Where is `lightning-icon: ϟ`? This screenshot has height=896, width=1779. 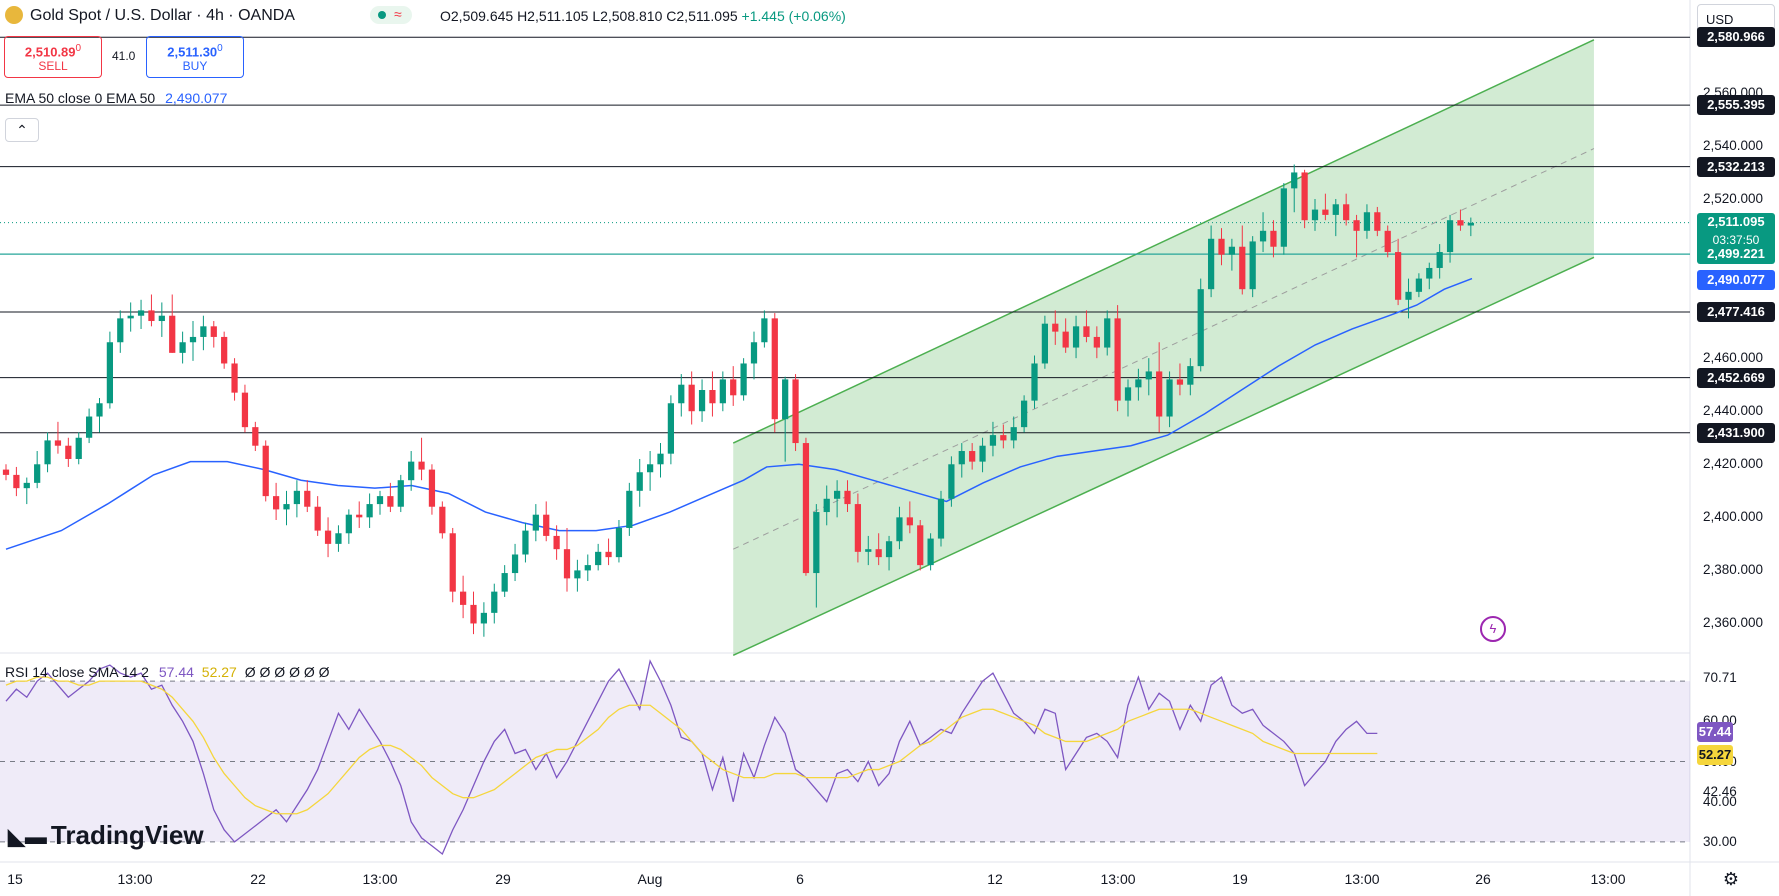
lightning-icon: ϟ is located at coordinates (1493, 629).